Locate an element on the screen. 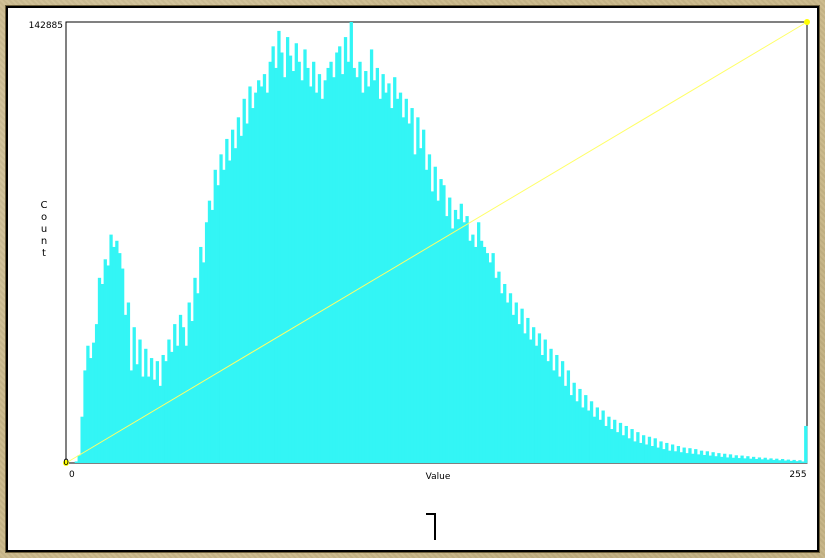  curve-control-point-start is located at coordinates (66, 463).